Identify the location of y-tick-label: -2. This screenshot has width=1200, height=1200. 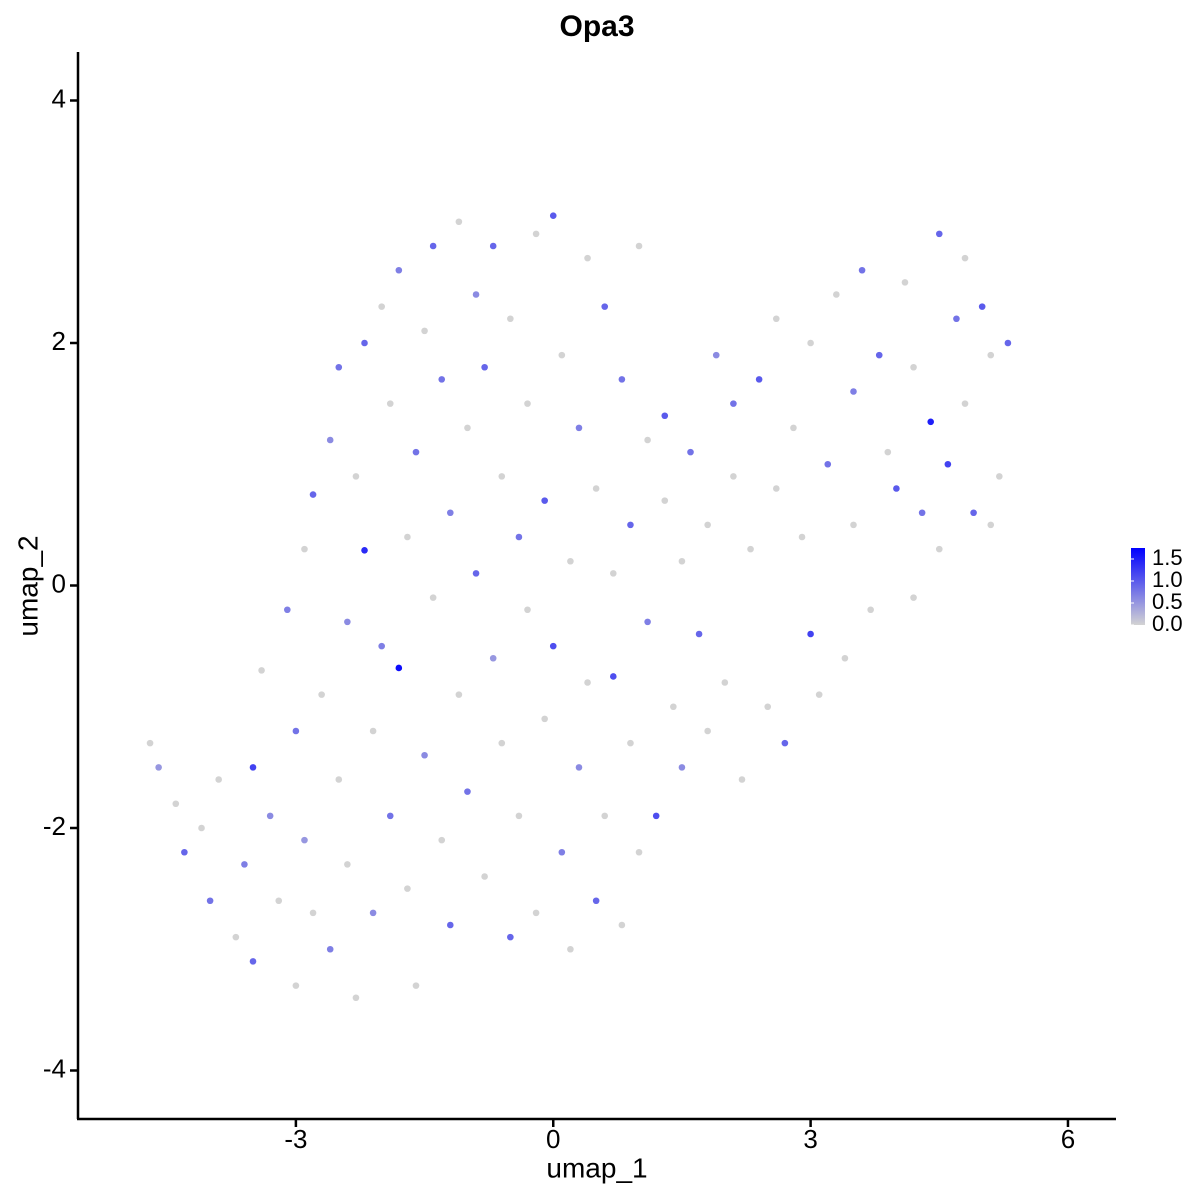
(54, 826).